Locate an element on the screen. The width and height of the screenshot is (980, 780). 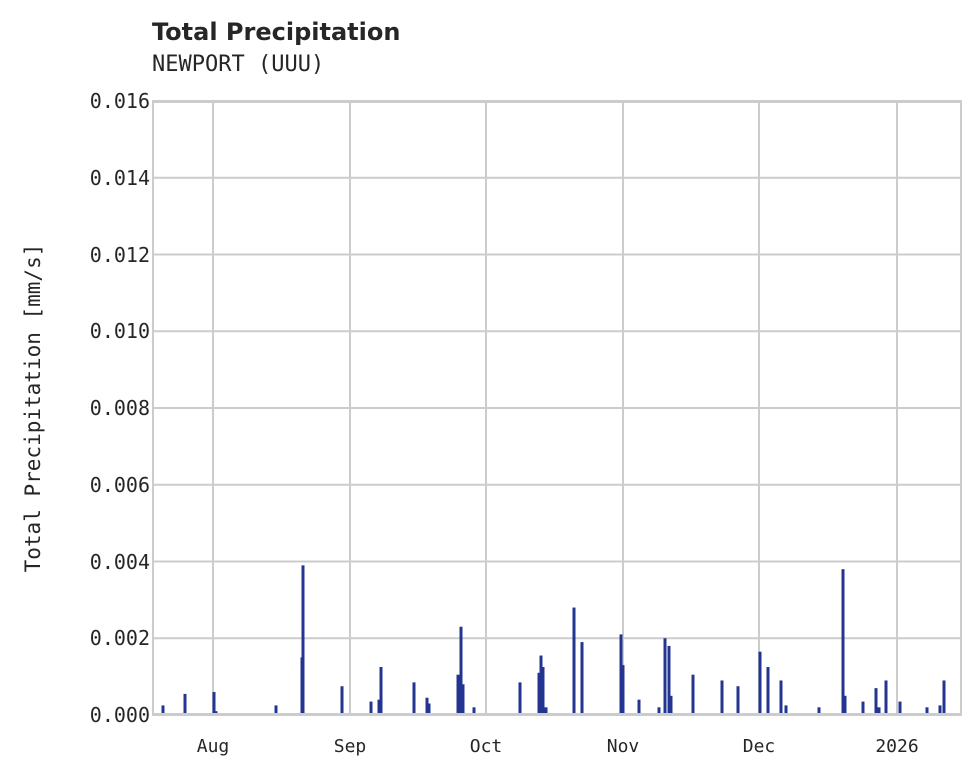
y-tick-label: 0.010 is located at coordinates (119, 331).